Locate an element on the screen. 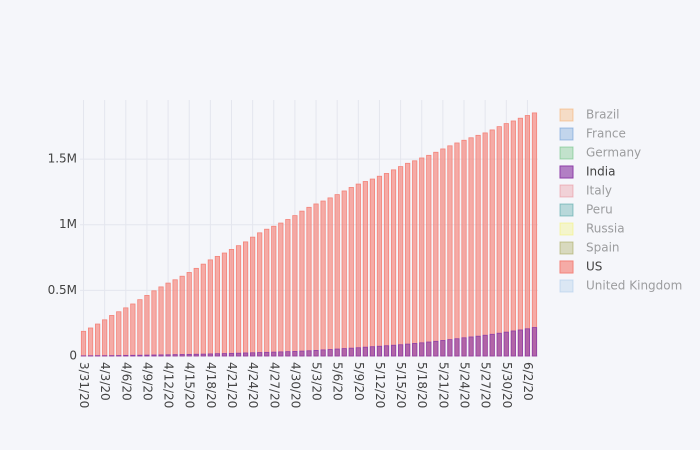  x-tick-label: 4/27/20 is located at coordinates (274, 385).